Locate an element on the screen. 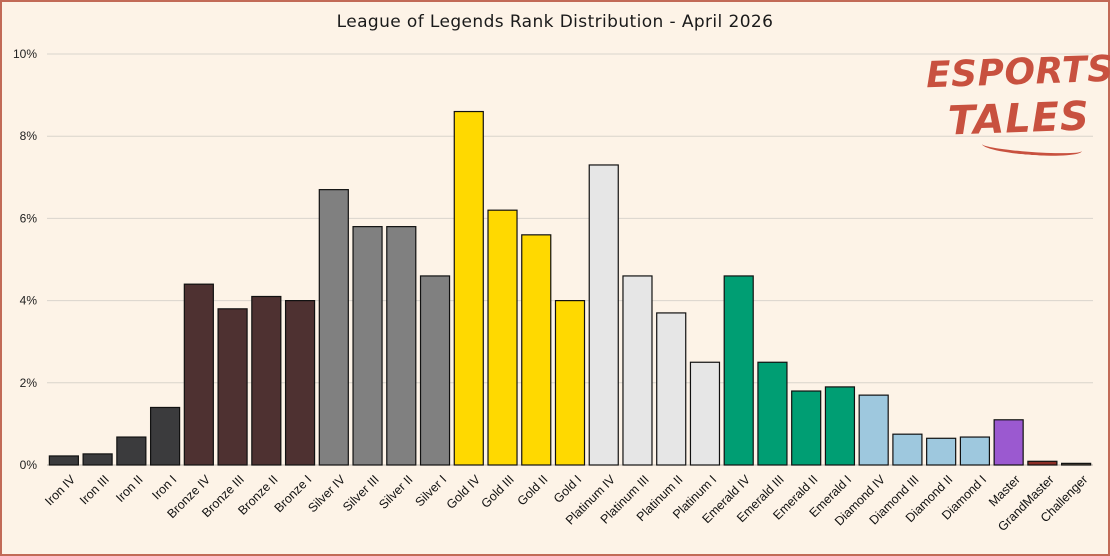 The height and width of the screenshot is (556, 1110). y-tick-label: 10% is located at coordinates (25, 54).